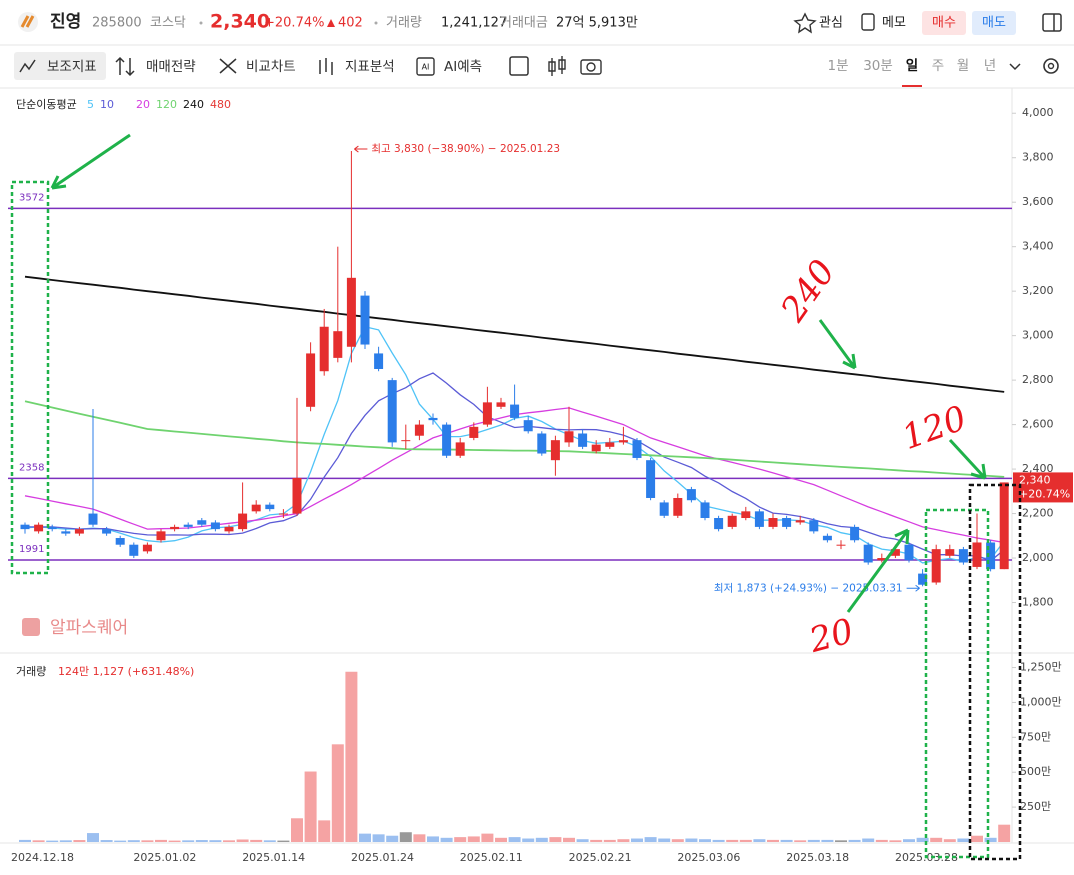 The image size is (1074, 875). What do you see at coordinates (957, 683) in the screenshot?
I see `green-dotted-box` at bounding box center [957, 683].